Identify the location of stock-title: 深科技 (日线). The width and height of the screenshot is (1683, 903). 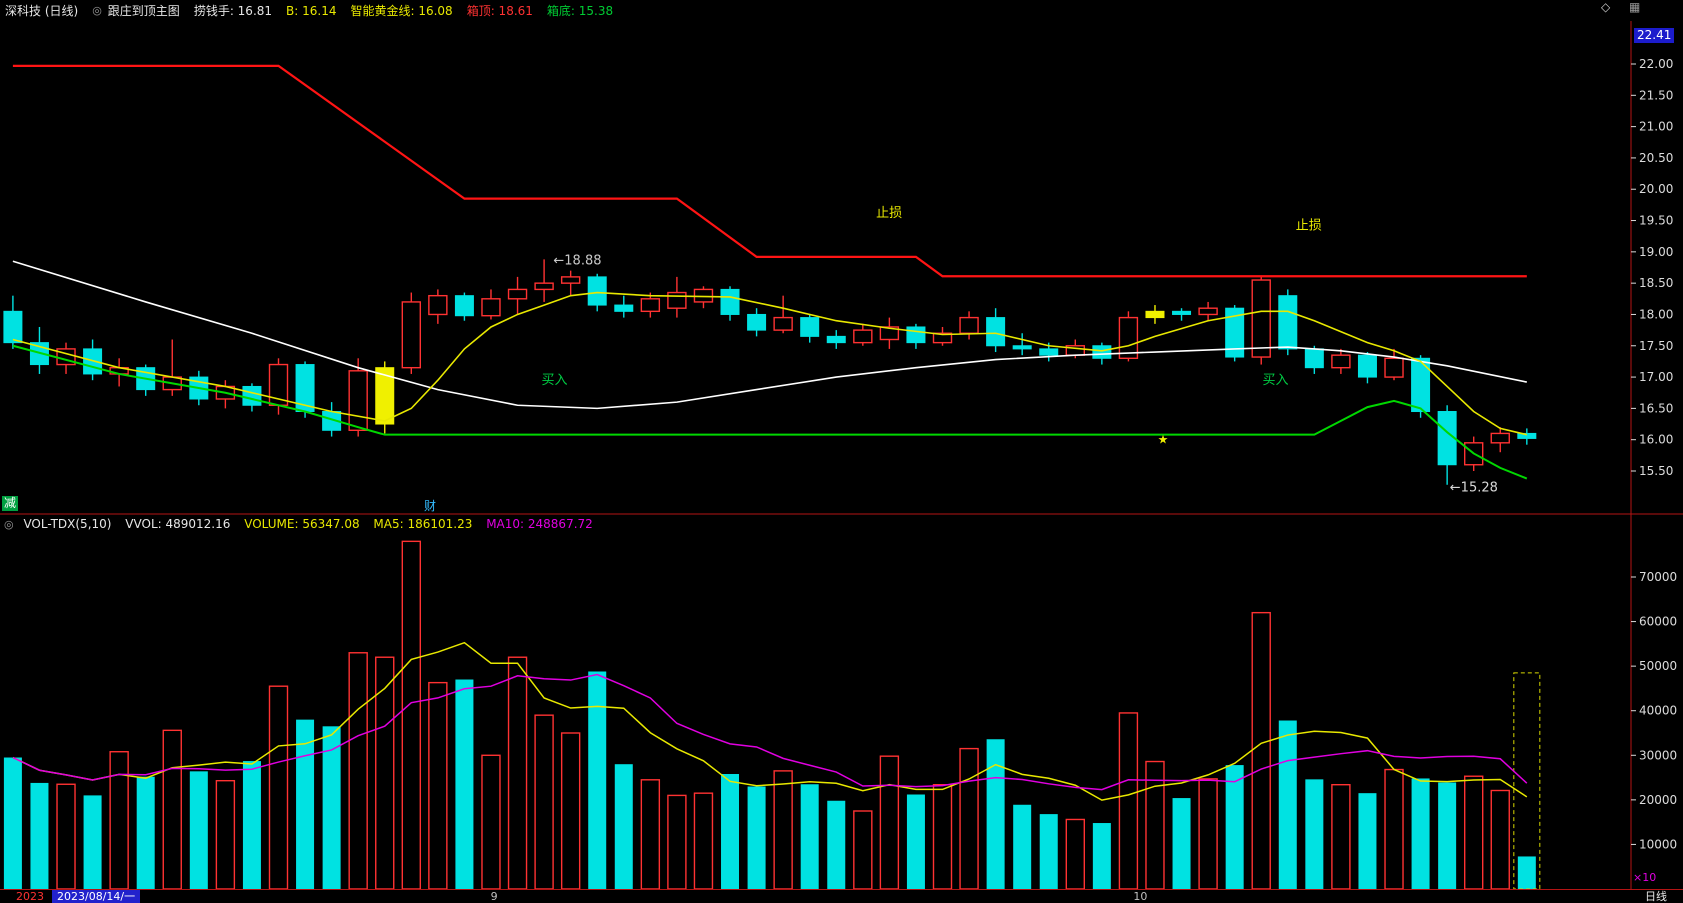
(42, 11).